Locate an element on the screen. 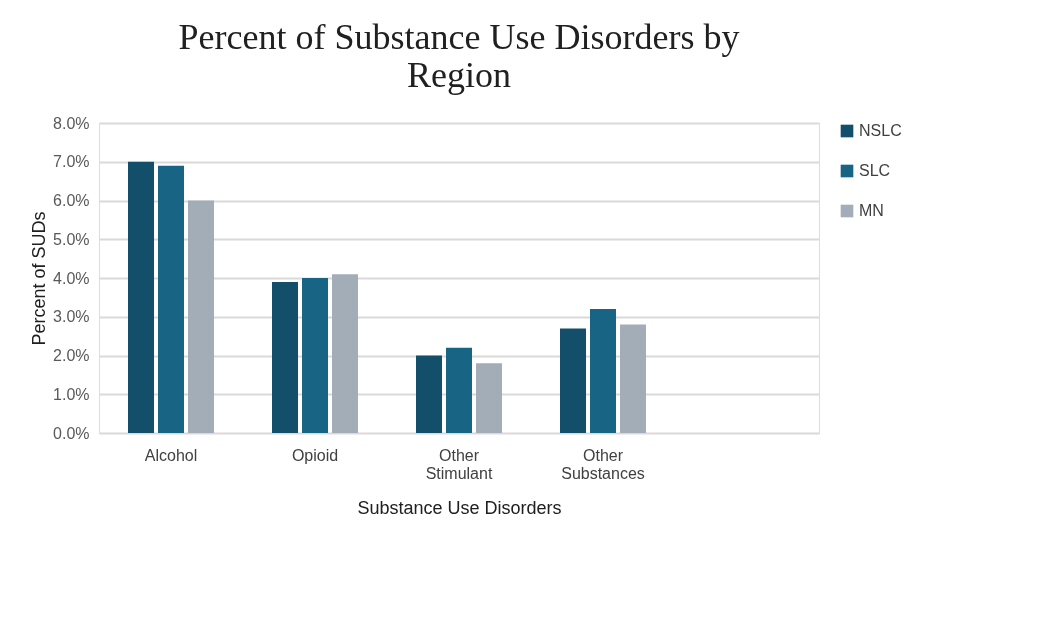 Image resolution: width=1053 pixels, height=641 pixels. chart-title: Percent of Substance Use Disorders by Region is located at coordinates (459, 56).